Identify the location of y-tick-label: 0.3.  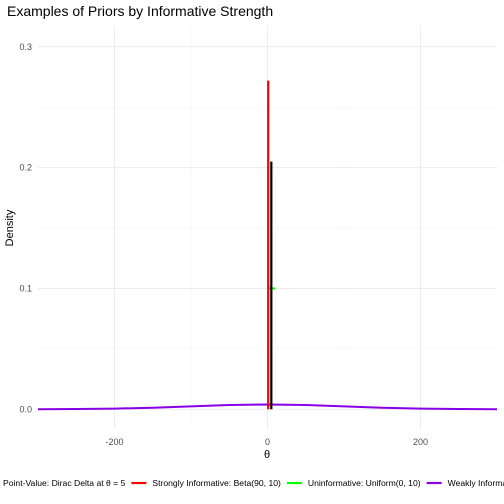
(25, 47).